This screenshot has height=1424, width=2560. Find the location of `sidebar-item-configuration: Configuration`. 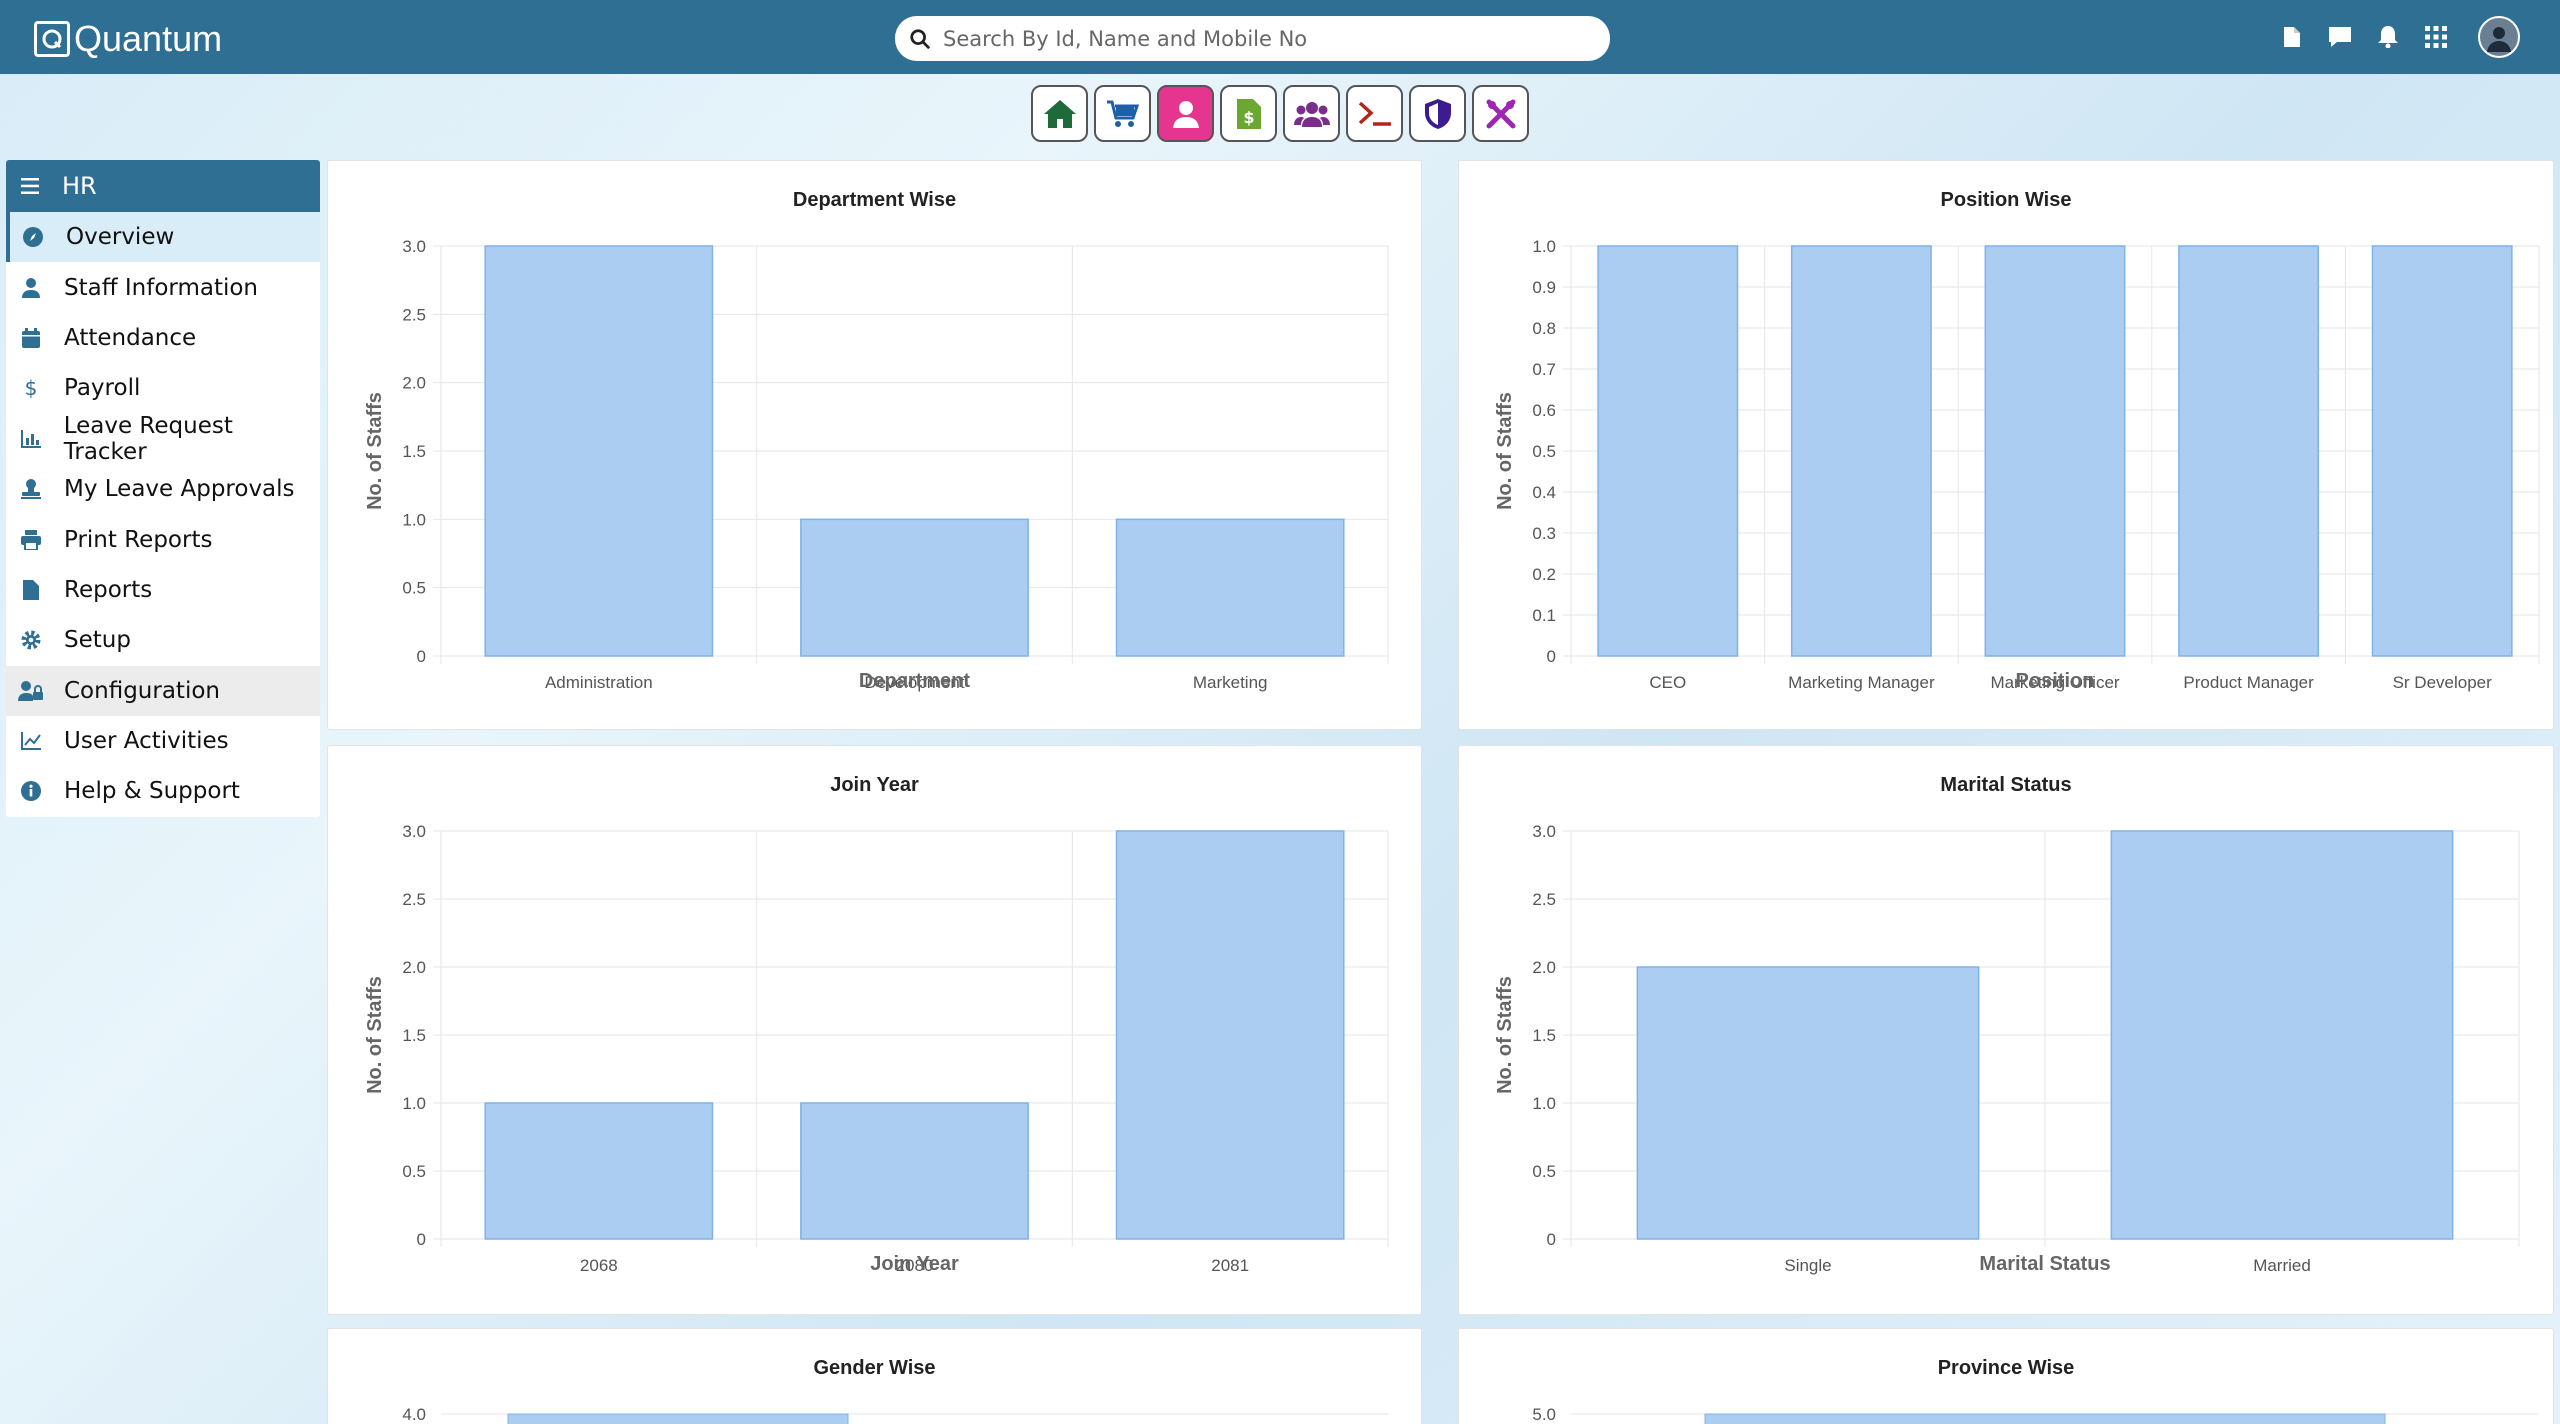

sidebar-item-configuration: Configuration is located at coordinates (163, 690).